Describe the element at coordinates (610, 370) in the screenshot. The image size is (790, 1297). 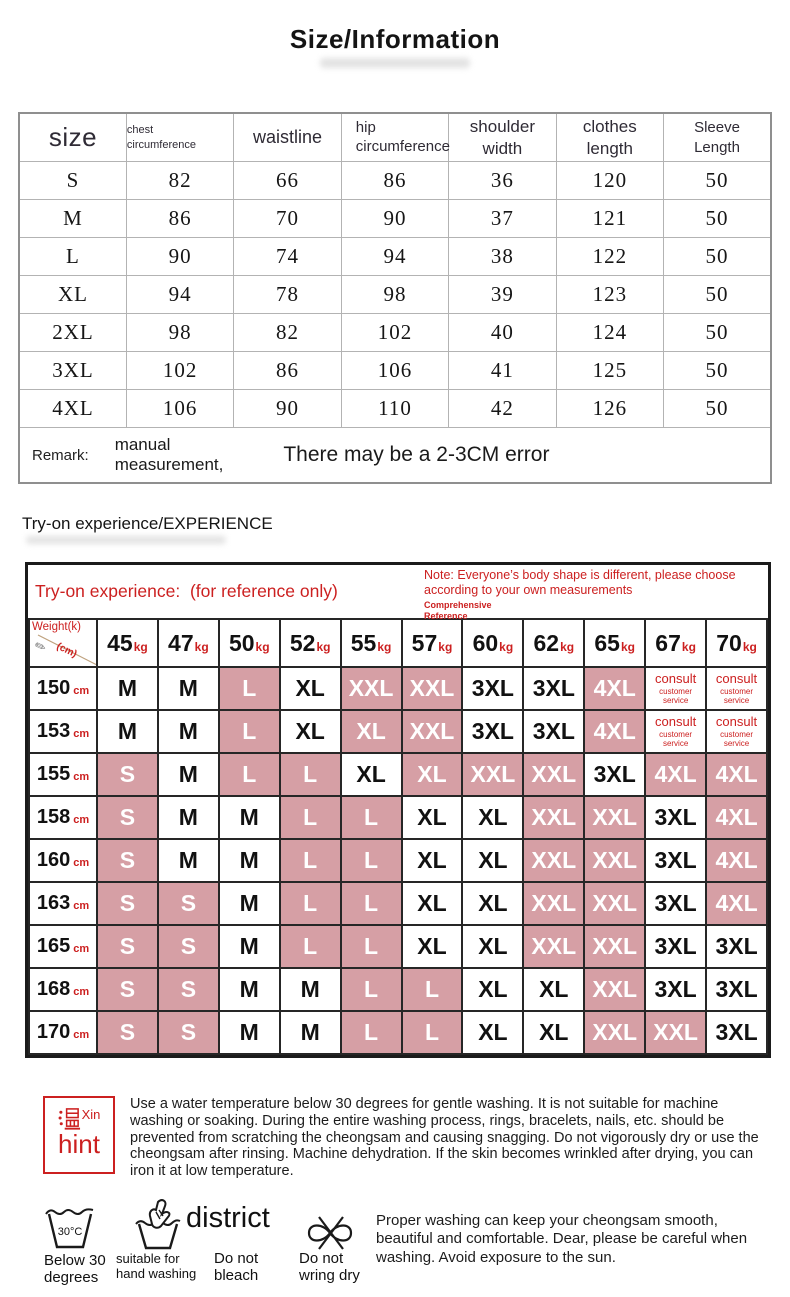
I see `measurement-cell: 125` at that location.